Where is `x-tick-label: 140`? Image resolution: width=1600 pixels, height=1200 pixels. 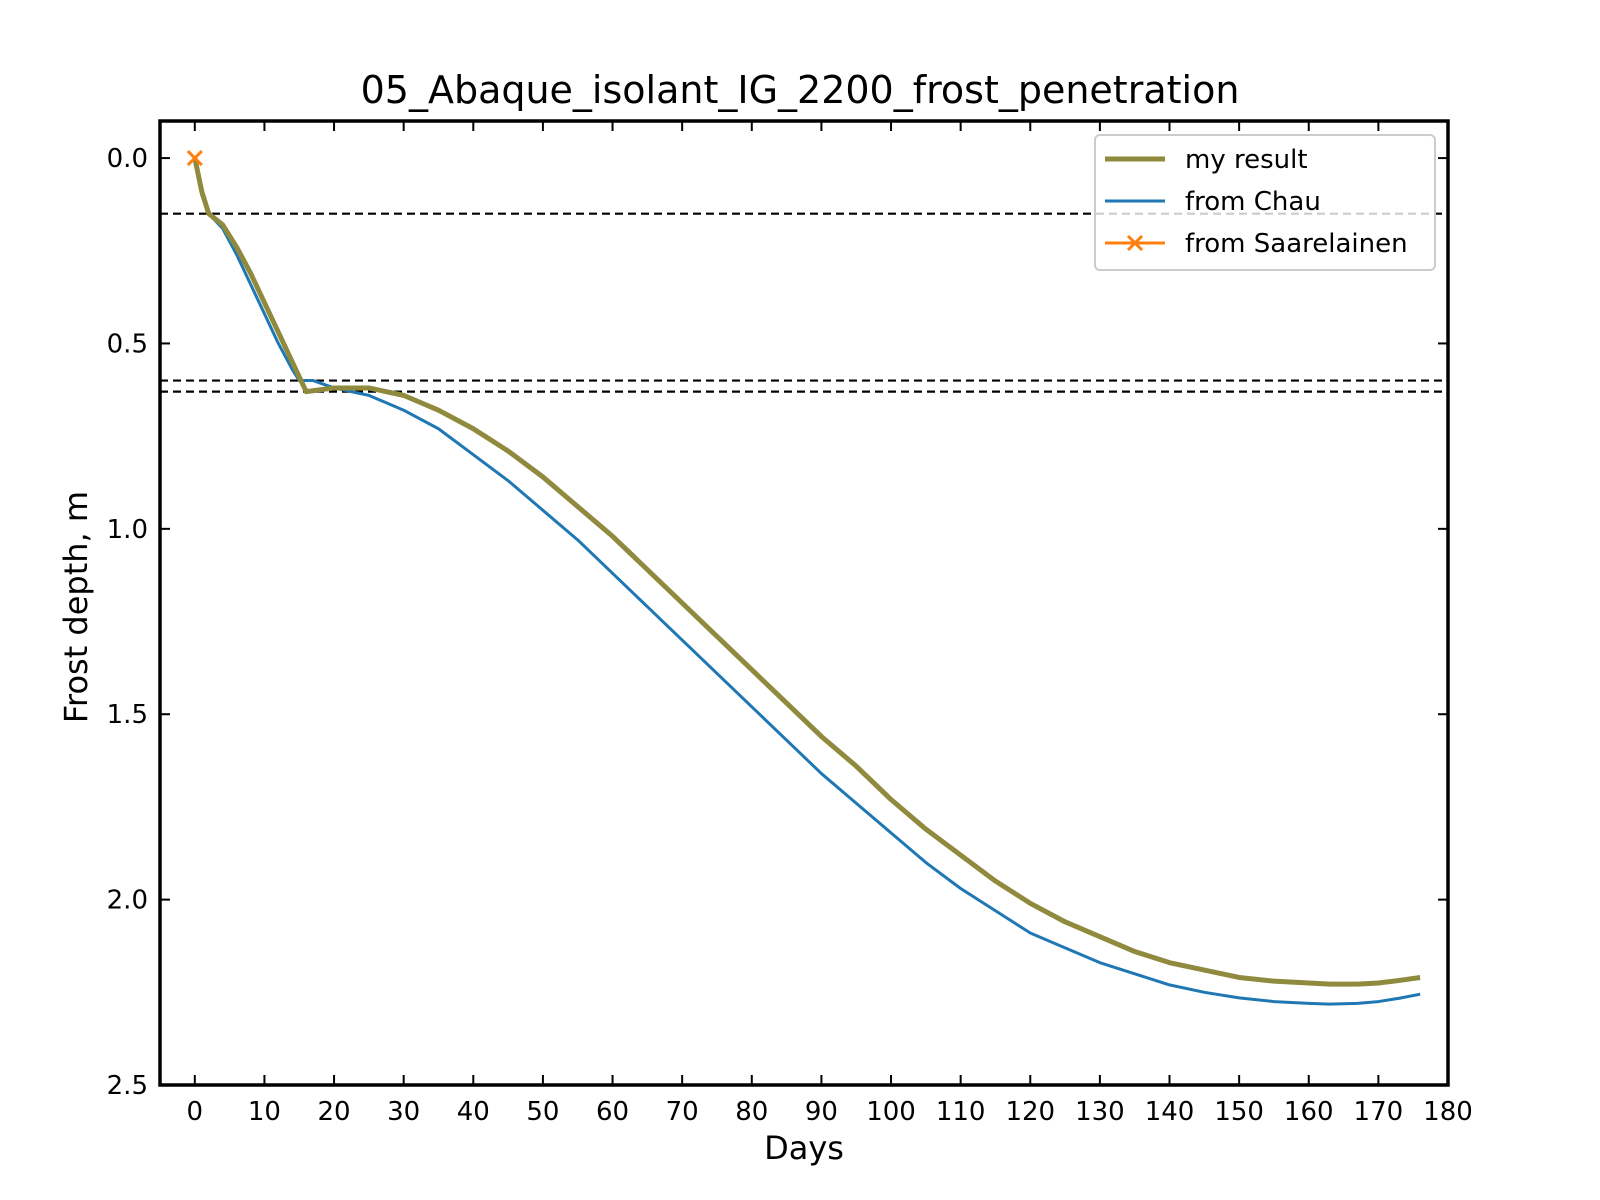 x-tick-label: 140 is located at coordinates (1170, 1112).